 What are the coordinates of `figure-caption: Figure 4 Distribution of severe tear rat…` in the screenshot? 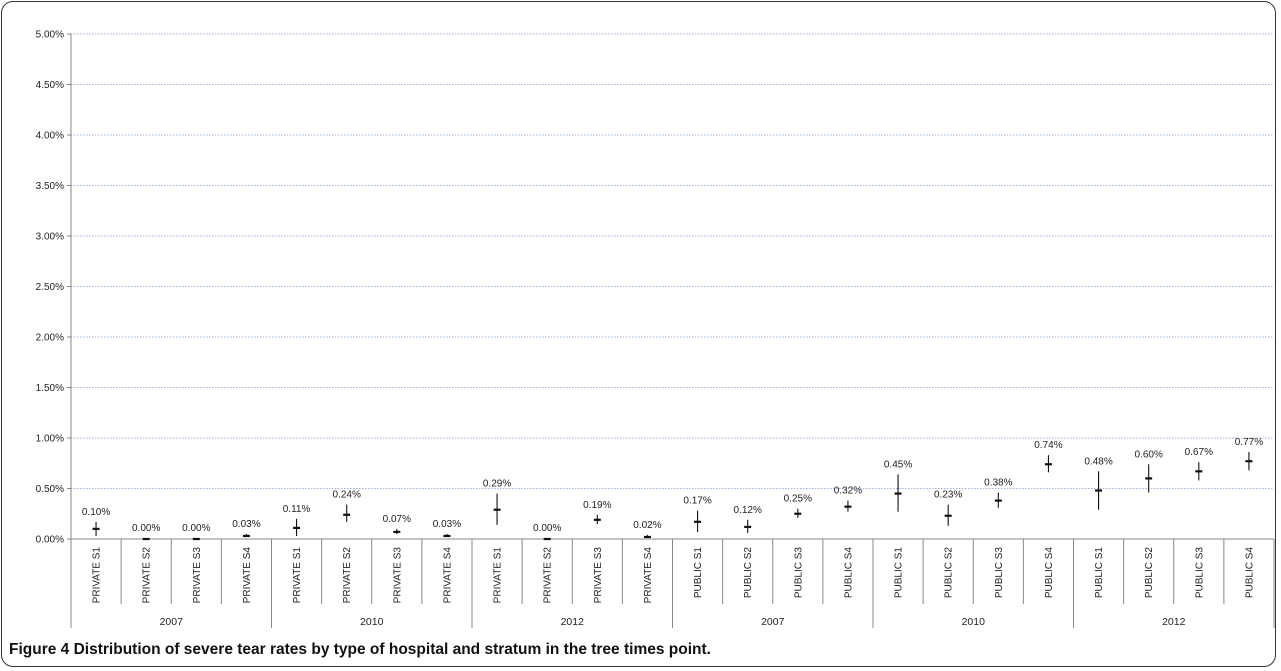 It's located at (360, 650).